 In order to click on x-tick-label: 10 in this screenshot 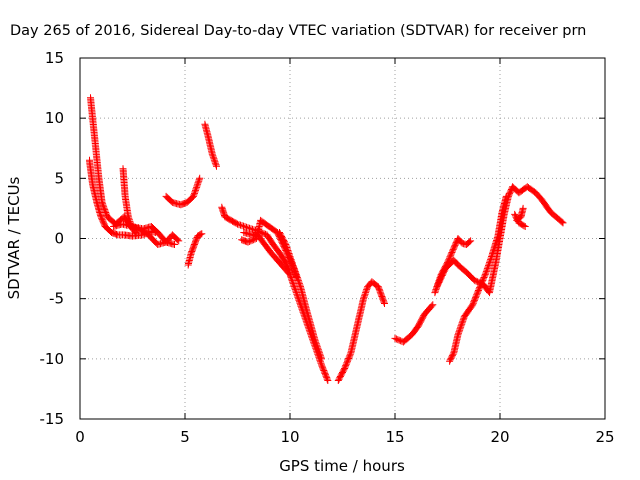, I will do `click(289, 437)`.